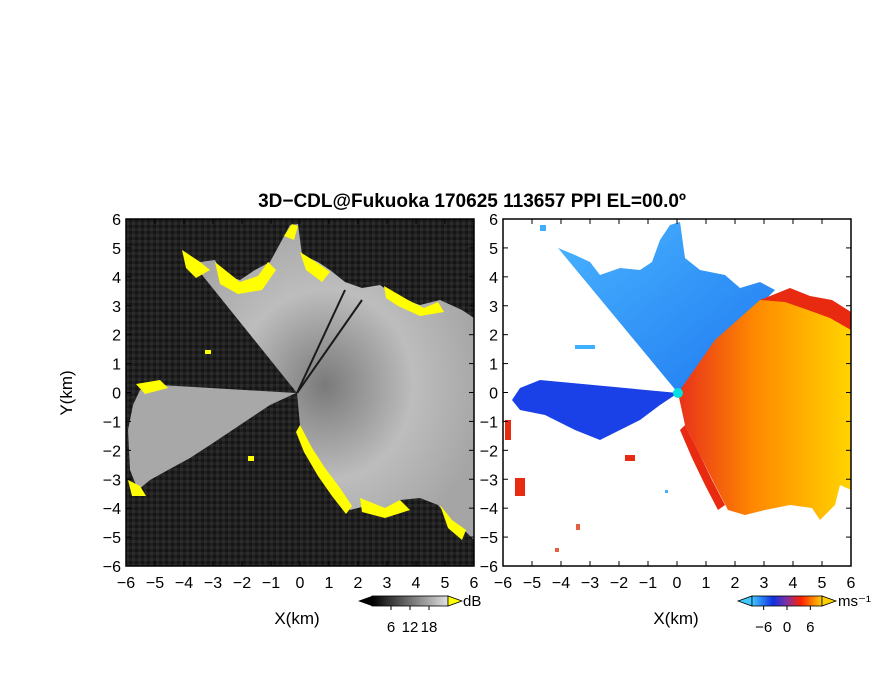 This screenshot has height=680, width=880. Describe the element at coordinates (455, 601) in the screenshot. I see `reflectivity-colorbar-high-arrow` at that location.